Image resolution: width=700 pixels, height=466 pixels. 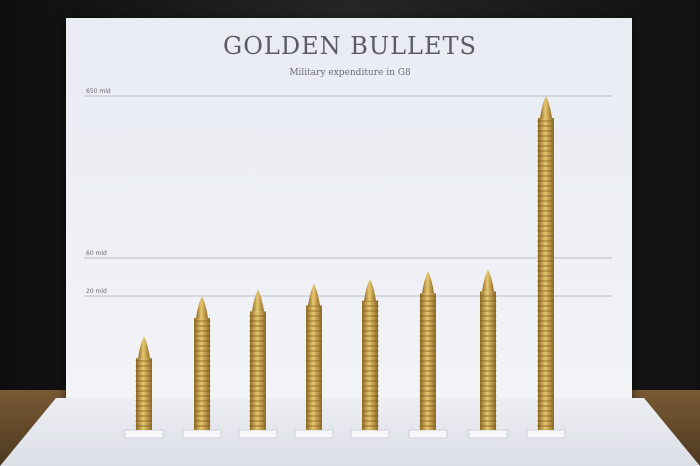 What do you see at coordinates (96, 253) in the screenshot?
I see `y-tick-label: 60 mld` at bounding box center [96, 253].